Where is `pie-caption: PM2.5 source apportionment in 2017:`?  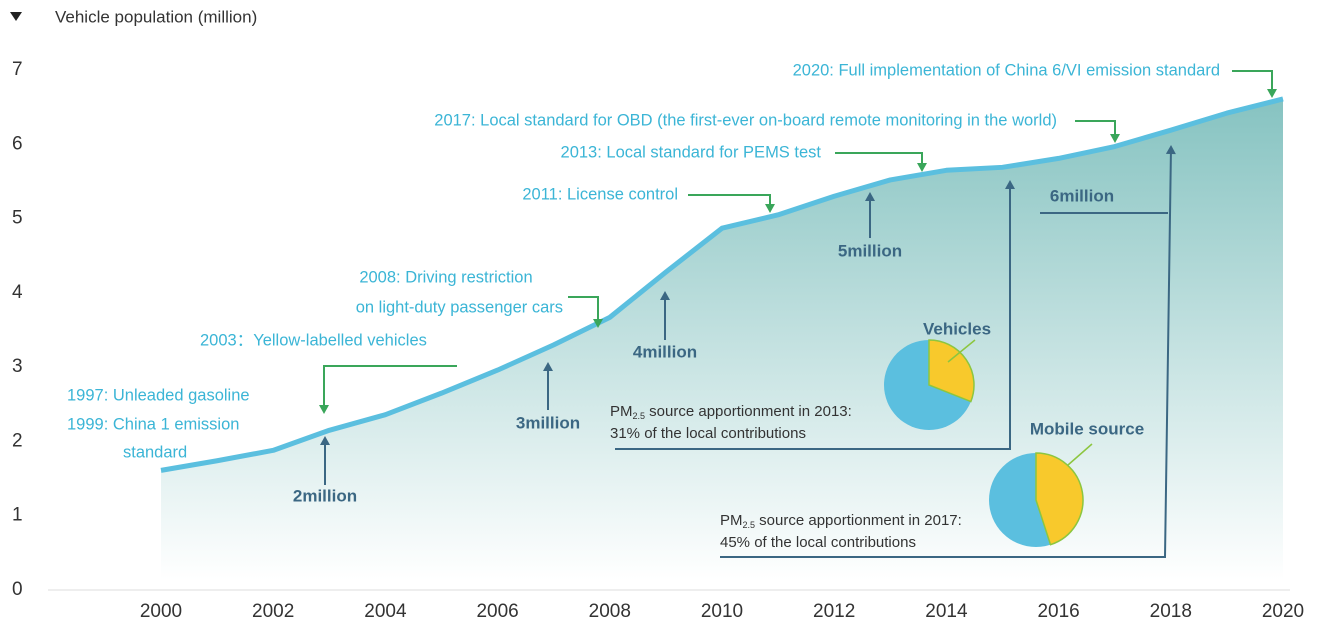 pie-caption: PM2.5 source apportionment in 2017: is located at coordinates (841, 521).